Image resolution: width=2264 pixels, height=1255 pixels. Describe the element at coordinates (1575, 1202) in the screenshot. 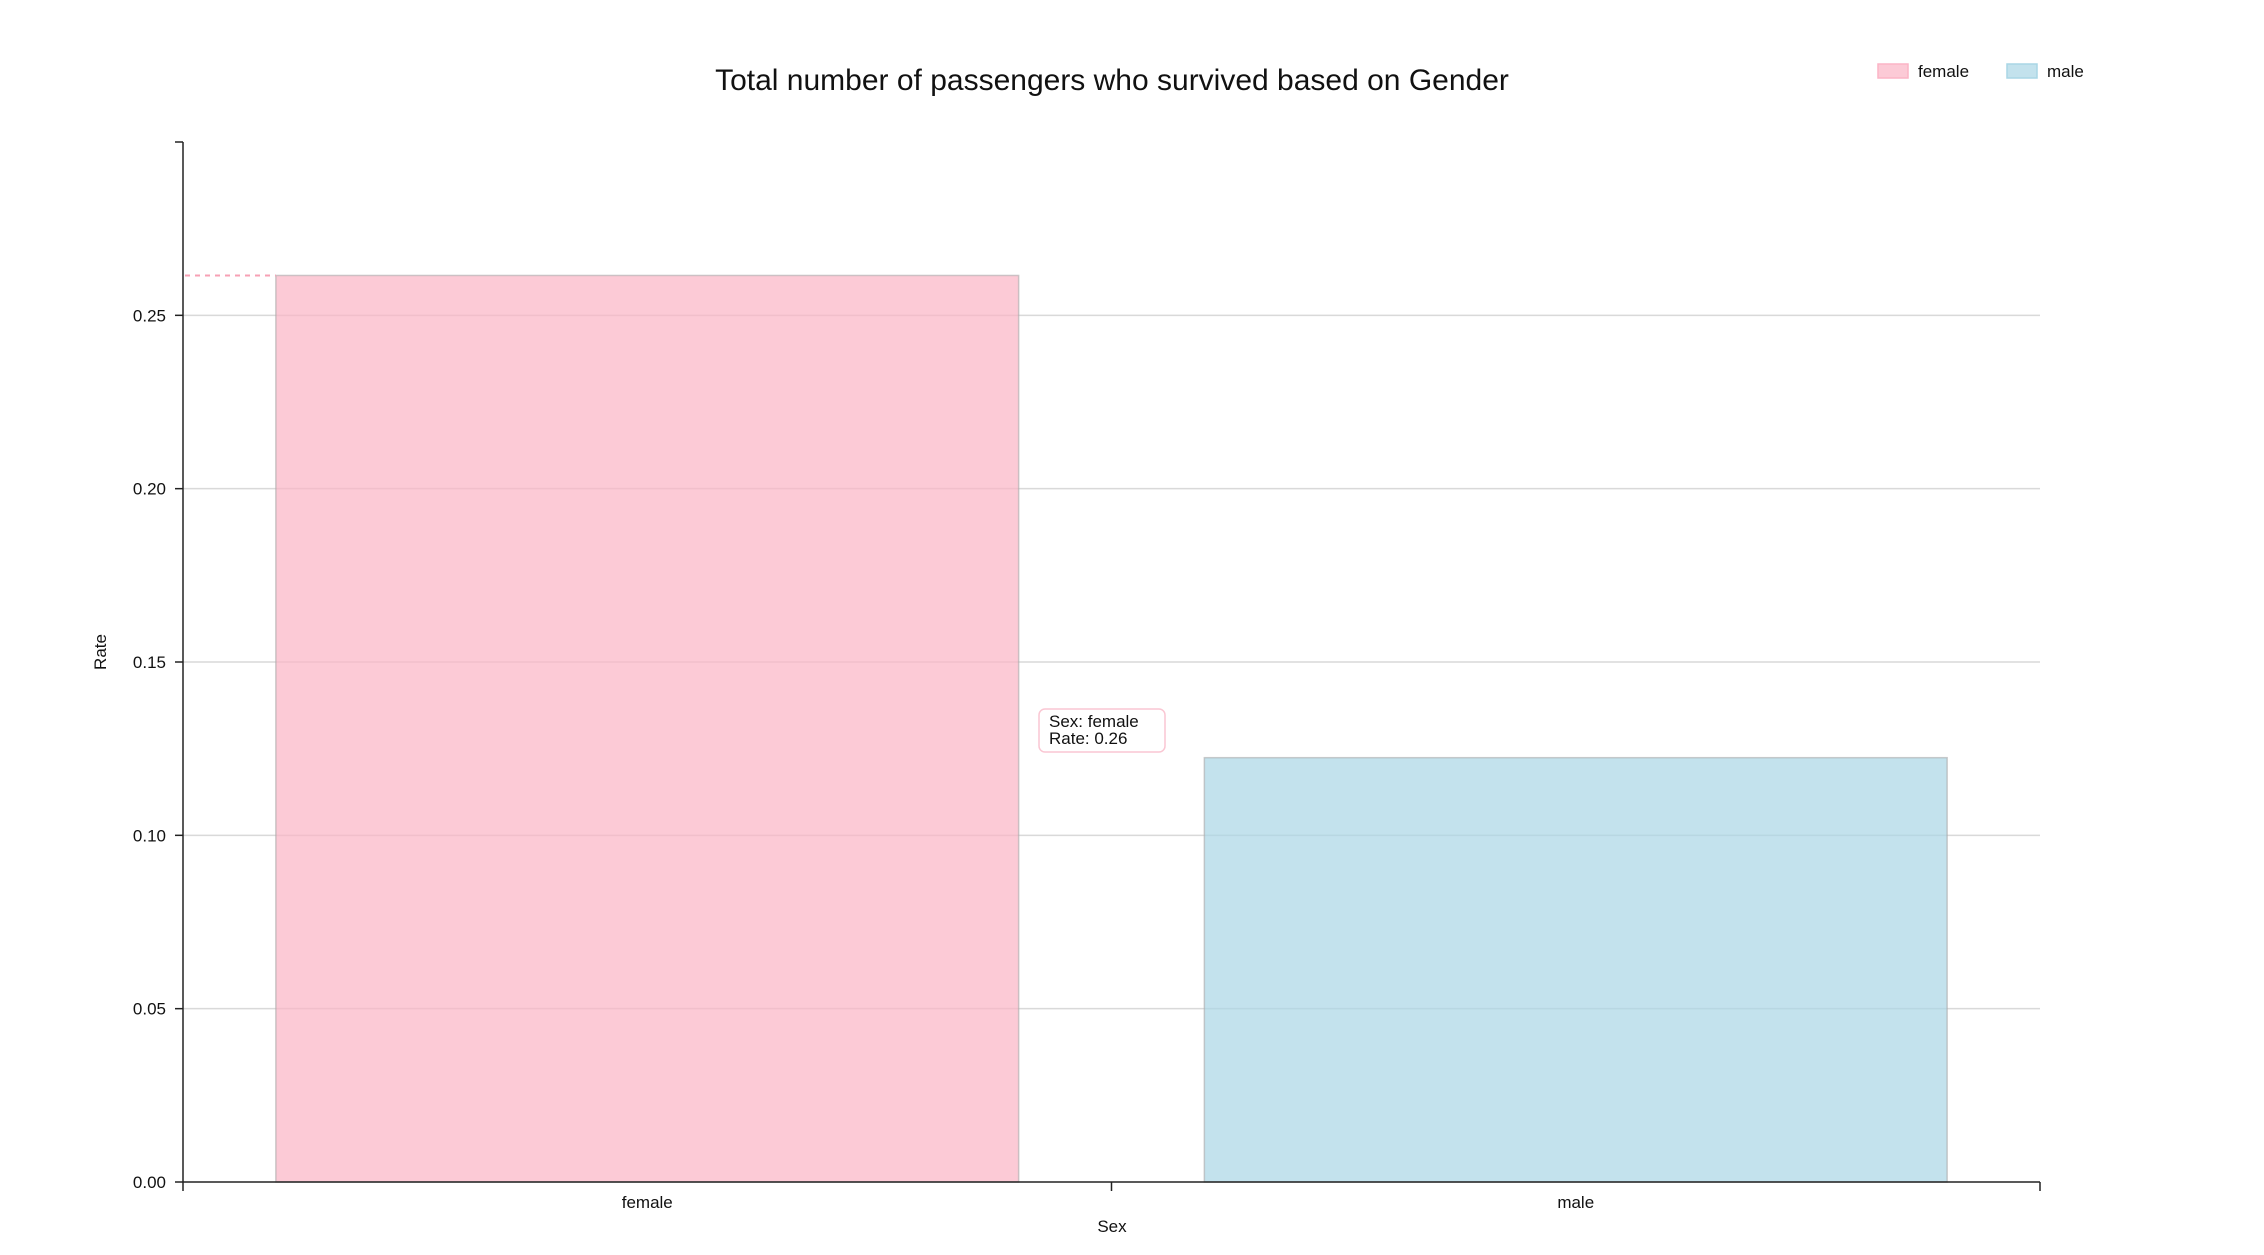

I see `x-tick-label-male: male` at that location.